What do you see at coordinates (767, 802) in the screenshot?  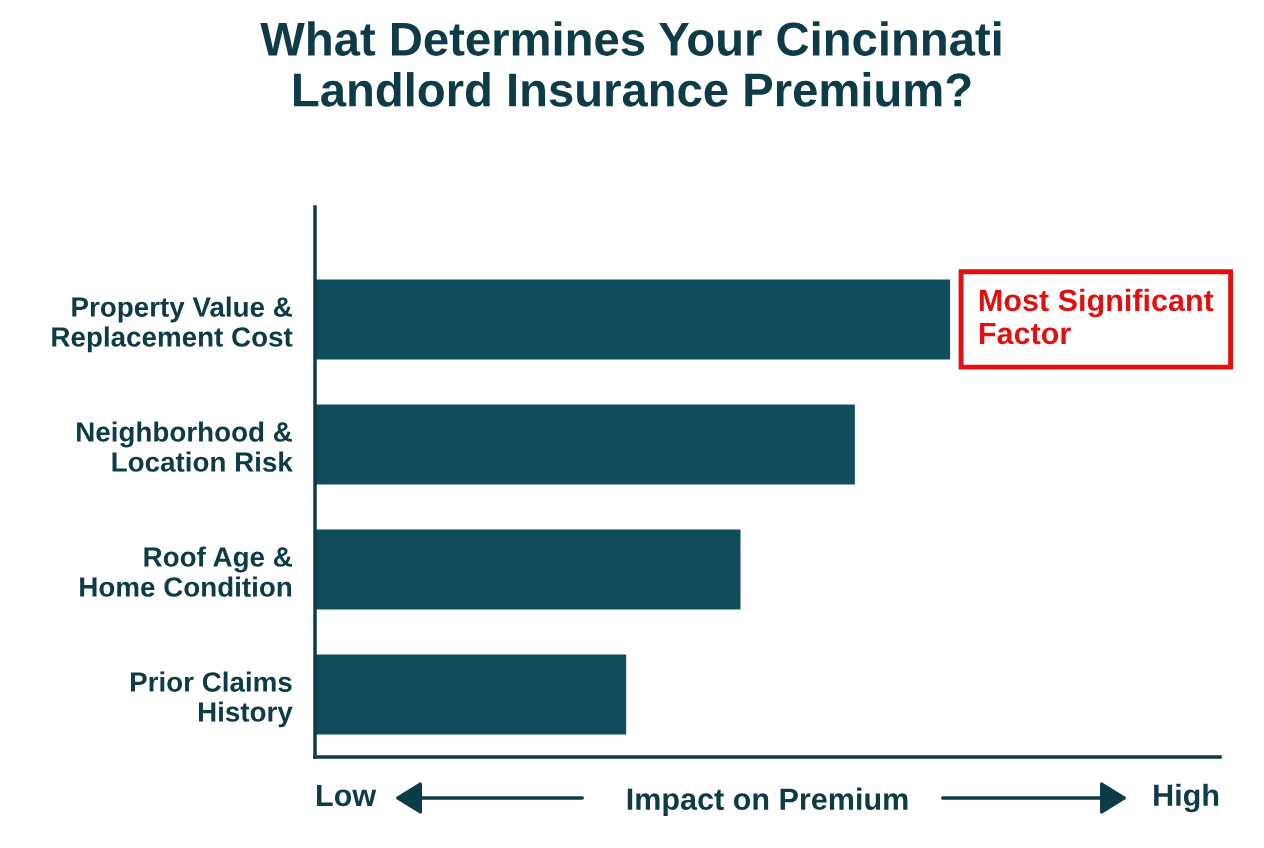 I see `x-axis-title: Impact on Premium` at bounding box center [767, 802].